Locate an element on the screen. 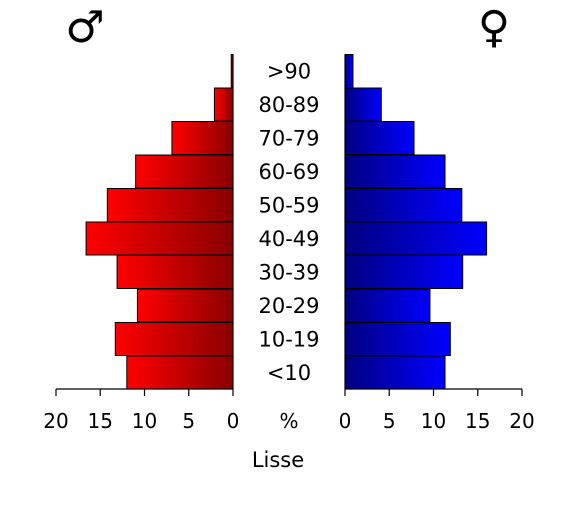 The height and width of the screenshot is (512, 579). female-axis-ticks: 20 15 10 5 0 is located at coordinates (437, 411).